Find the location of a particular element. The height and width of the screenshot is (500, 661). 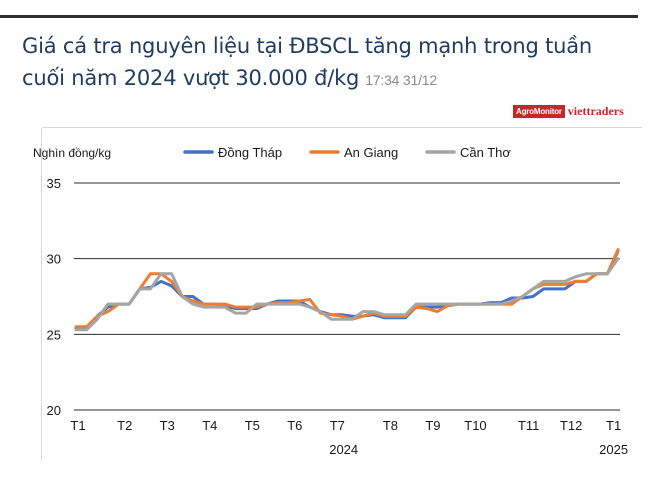

legend-label-2: Cần Thơ is located at coordinates (485, 152).